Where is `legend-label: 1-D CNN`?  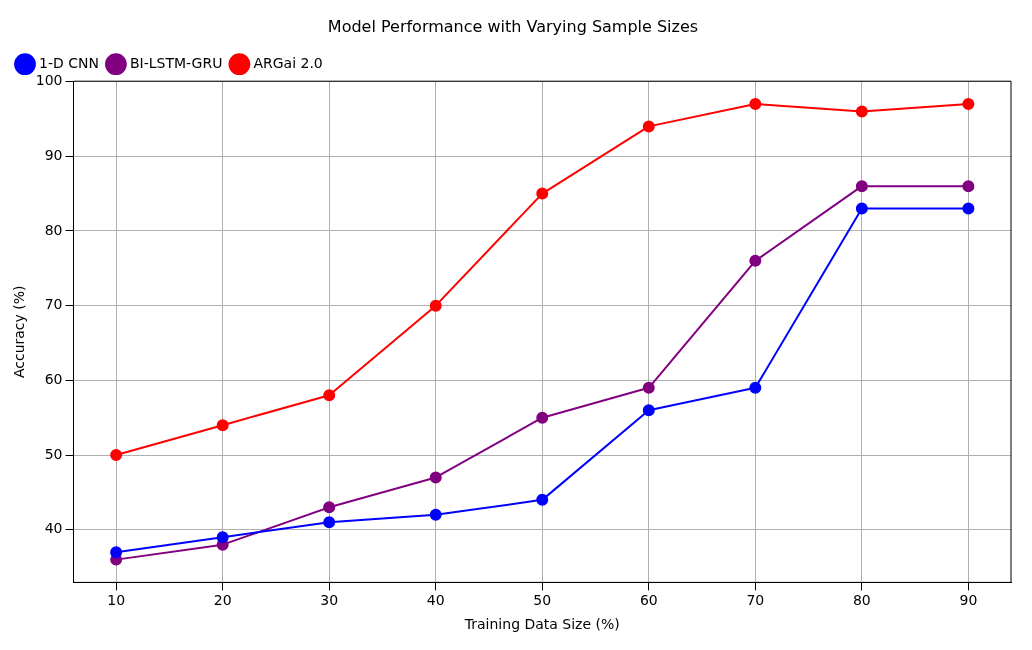
legend-label: 1-D CNN is located at coordinates (69, 62).